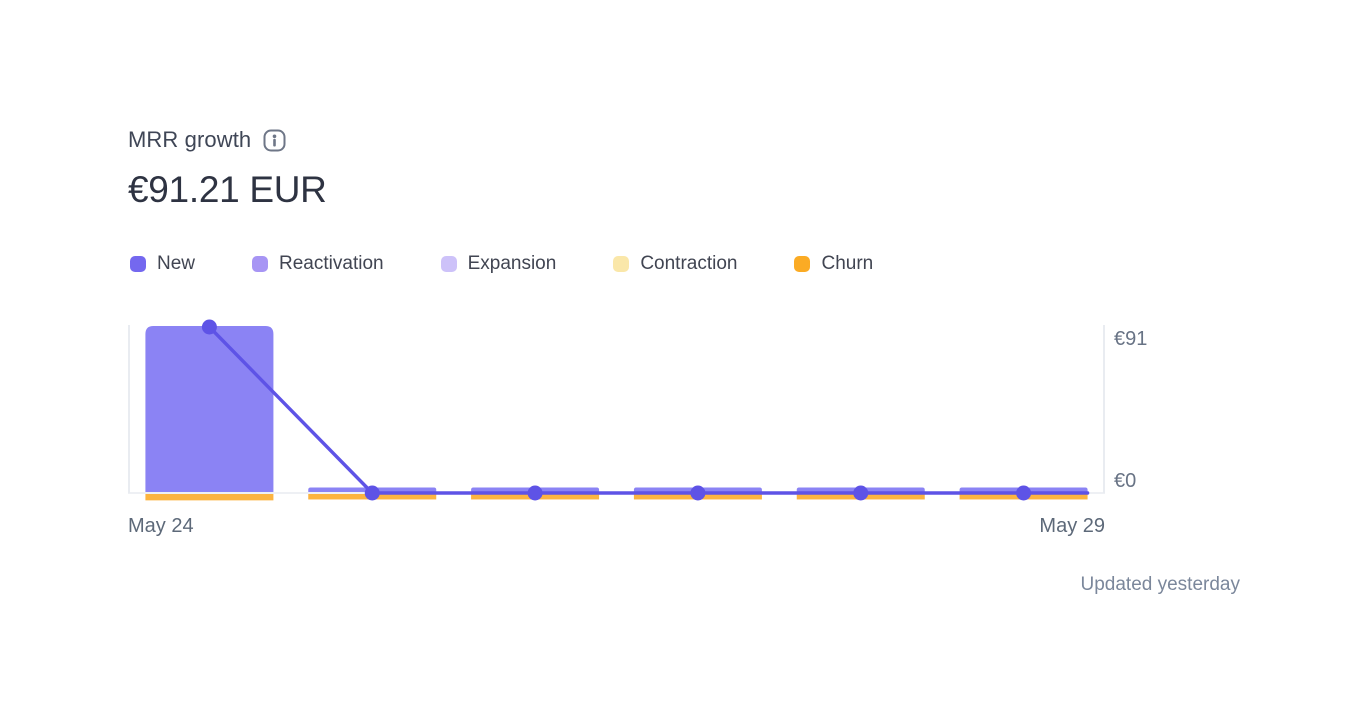 The width and height of the screenshot is (1366, 728). What do you see at coordinates (190, 139) in the screenshot?
I see `page-title: MRR growth` at bounding box center [190, 139].